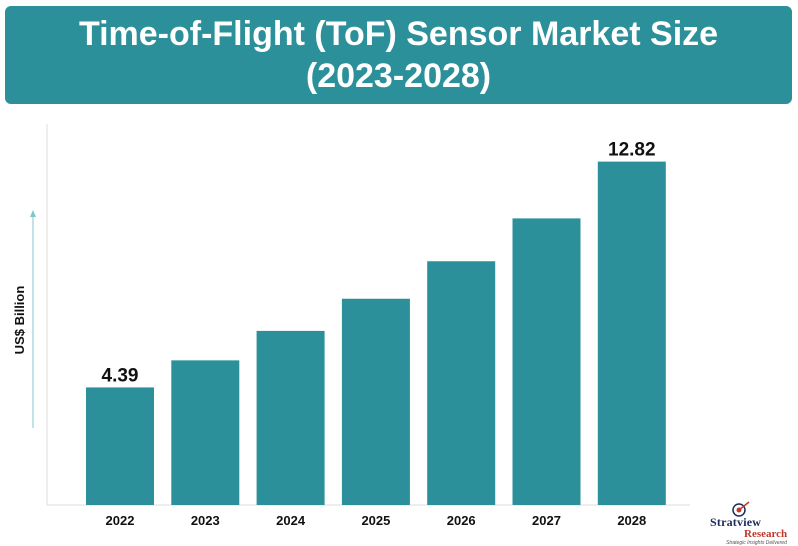 The image size is (798, 546). I want to click on bar-2023, so click(205, 432).